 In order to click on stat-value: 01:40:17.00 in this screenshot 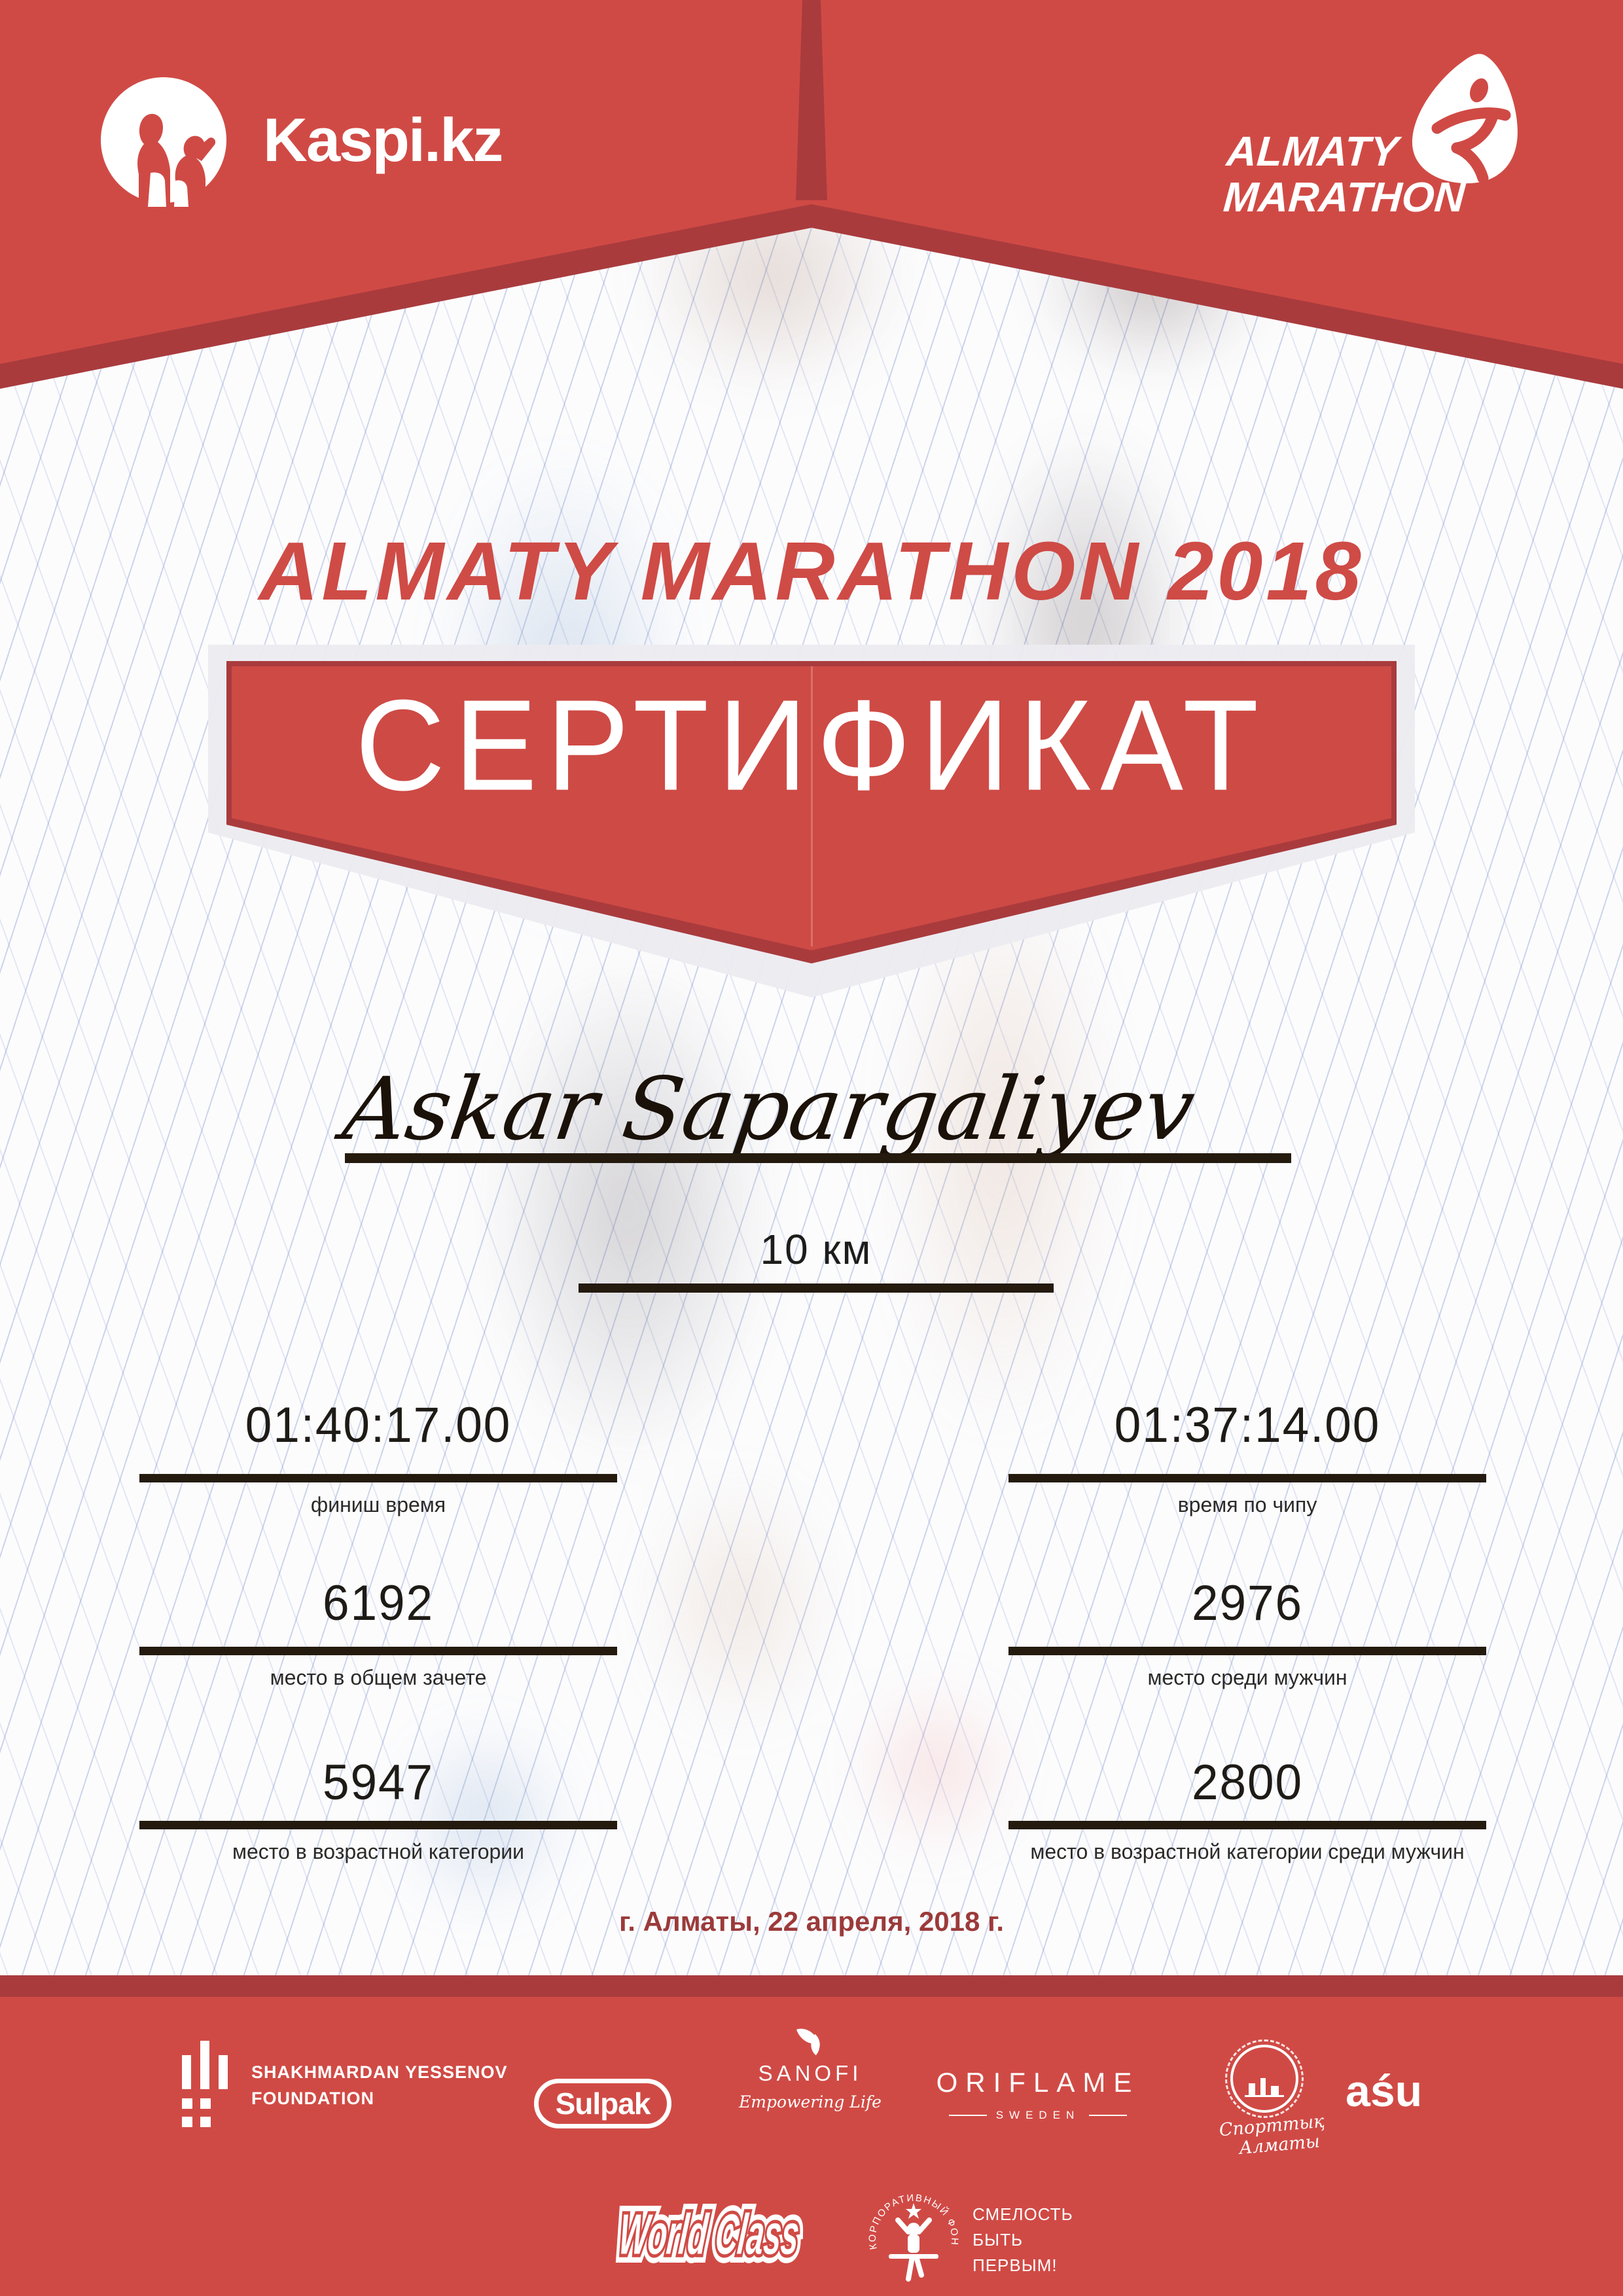, I will do `click(378, 1425)`.